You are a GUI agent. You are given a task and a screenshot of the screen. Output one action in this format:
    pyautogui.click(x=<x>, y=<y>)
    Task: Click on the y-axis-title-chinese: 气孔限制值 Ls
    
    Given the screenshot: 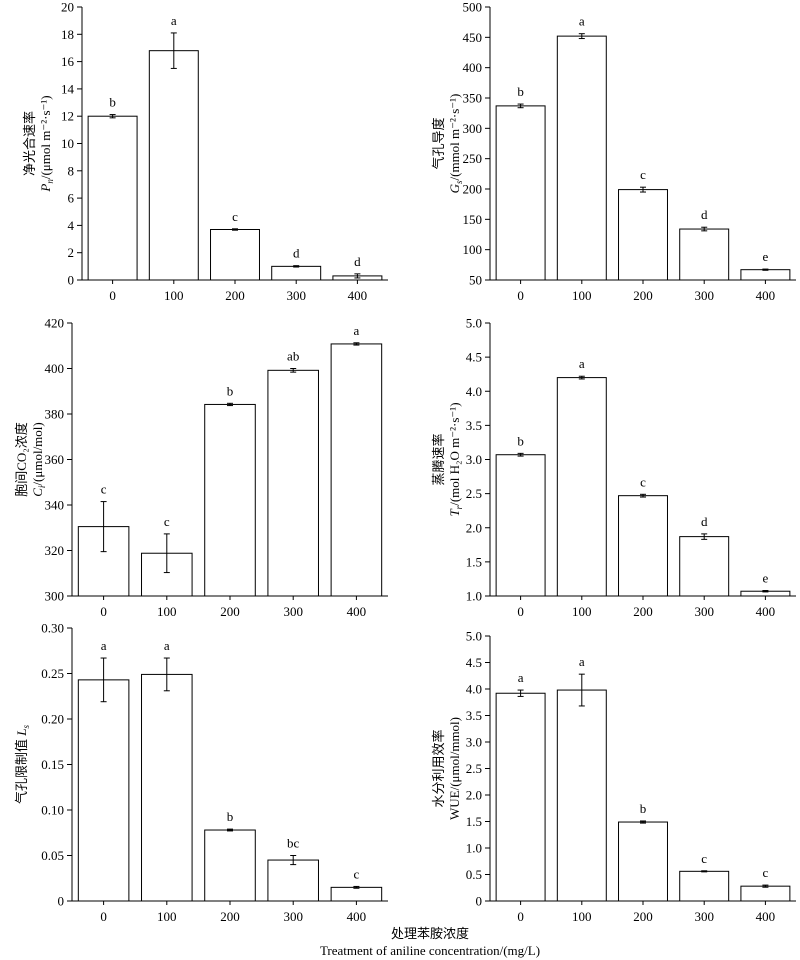 What is the action you would take?
    pyautogui.click(x=22, y=765)
    